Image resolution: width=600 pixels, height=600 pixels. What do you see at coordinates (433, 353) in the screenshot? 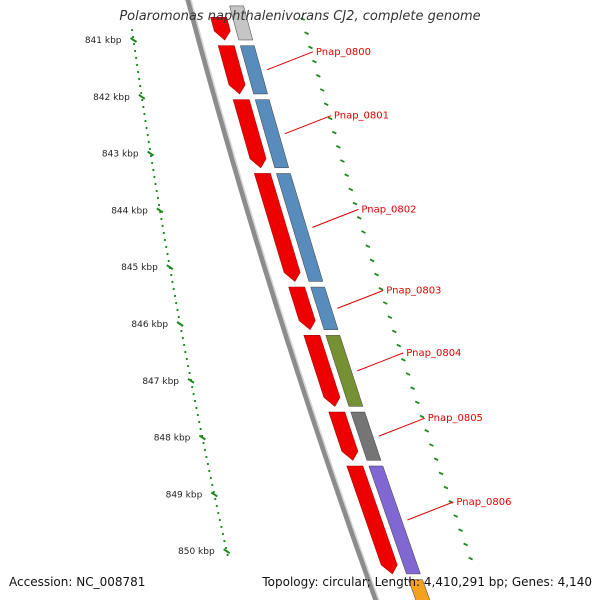
I see `gene-label: Pnap_0804` at bounding box center [433, 353].